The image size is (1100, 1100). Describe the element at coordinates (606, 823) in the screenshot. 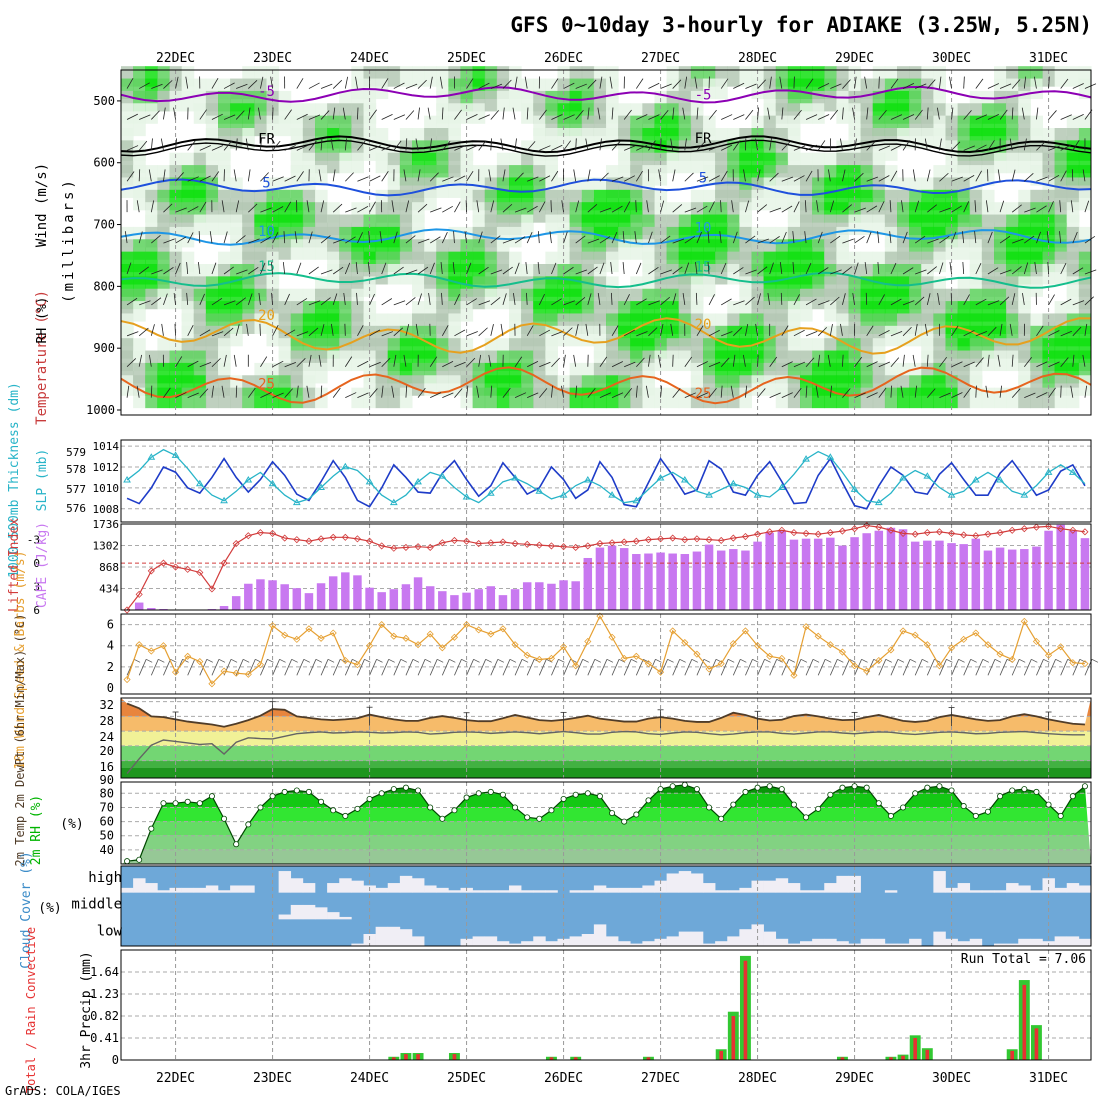

I see `panel-frame` at that location.